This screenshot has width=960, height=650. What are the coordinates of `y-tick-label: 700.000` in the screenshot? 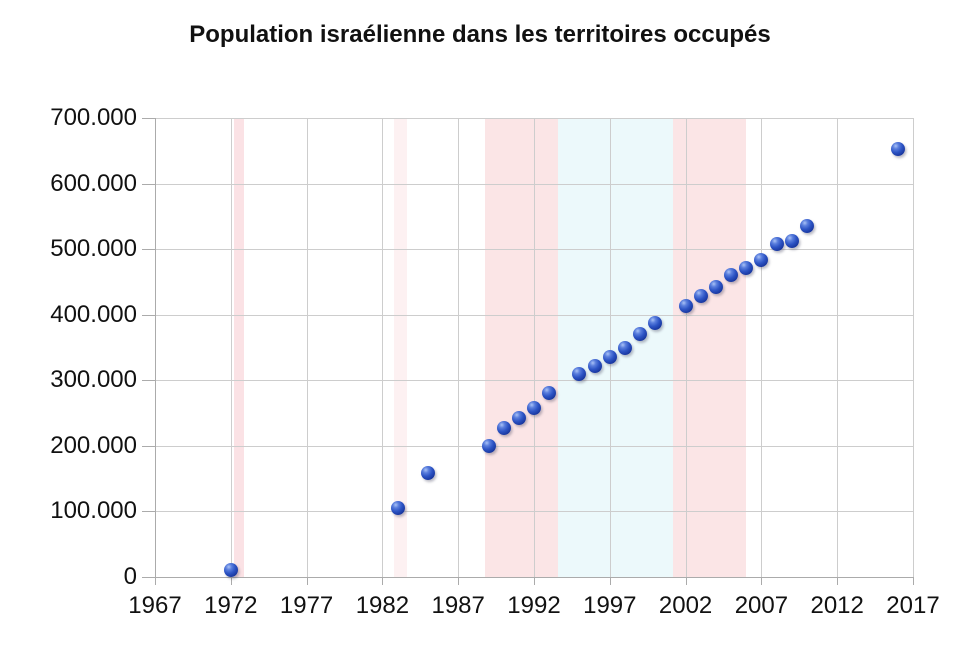 It's located at (93, 117).